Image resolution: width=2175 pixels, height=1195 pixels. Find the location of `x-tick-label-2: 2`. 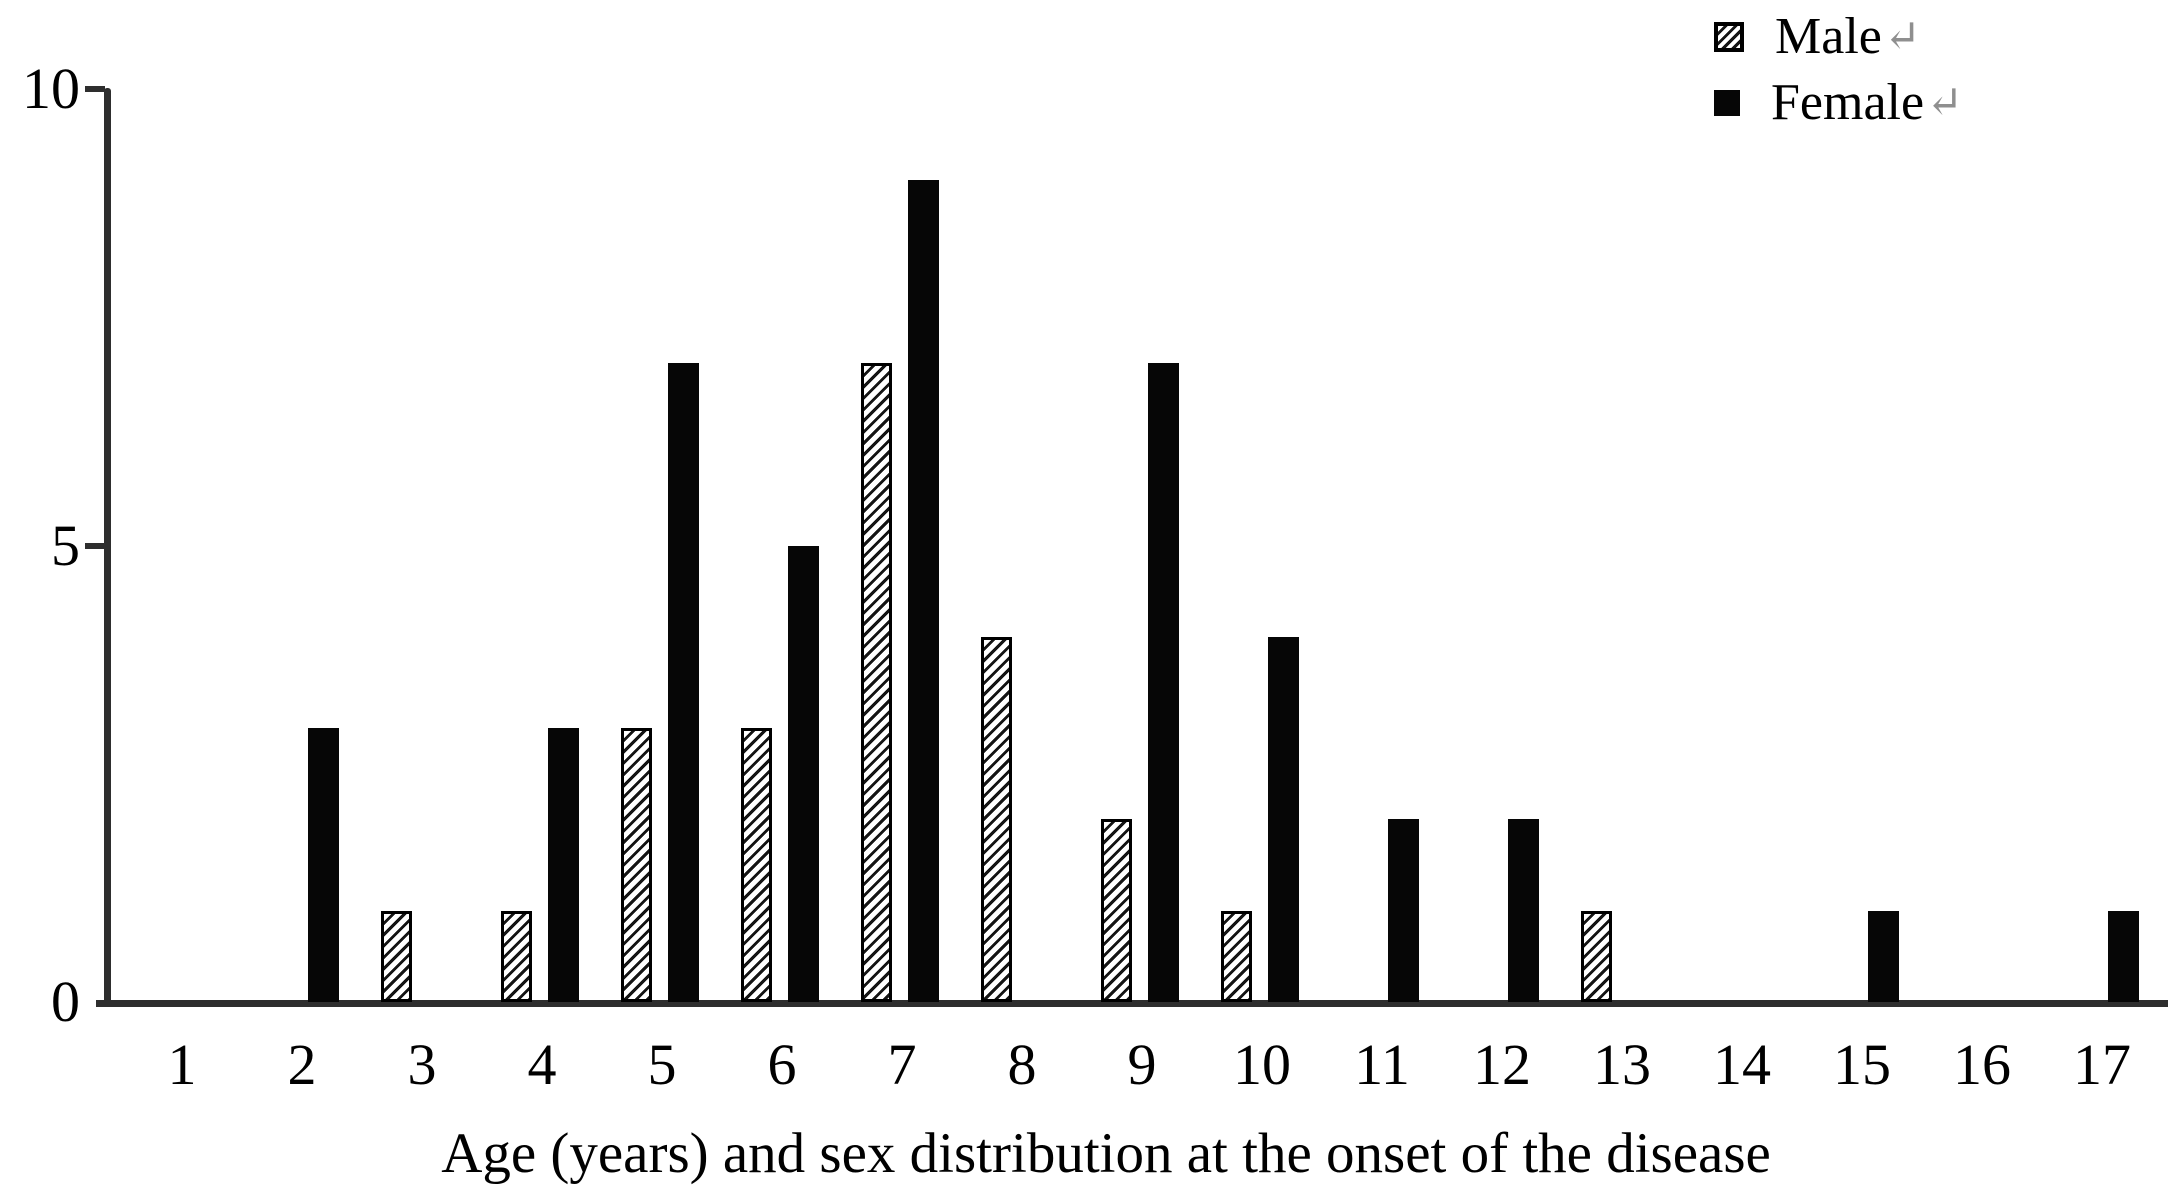

x-tick-label-2: 2 is located at coordinates (302, 1064).